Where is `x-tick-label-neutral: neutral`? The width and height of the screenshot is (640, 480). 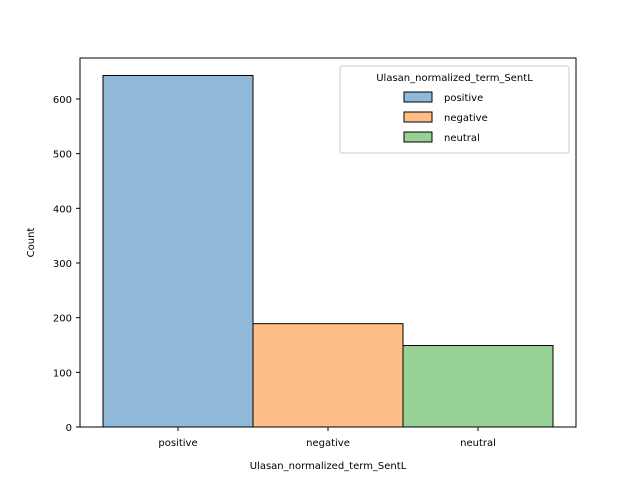
x-tick-label-neutral: neutral is located at coordinates (478, 443).